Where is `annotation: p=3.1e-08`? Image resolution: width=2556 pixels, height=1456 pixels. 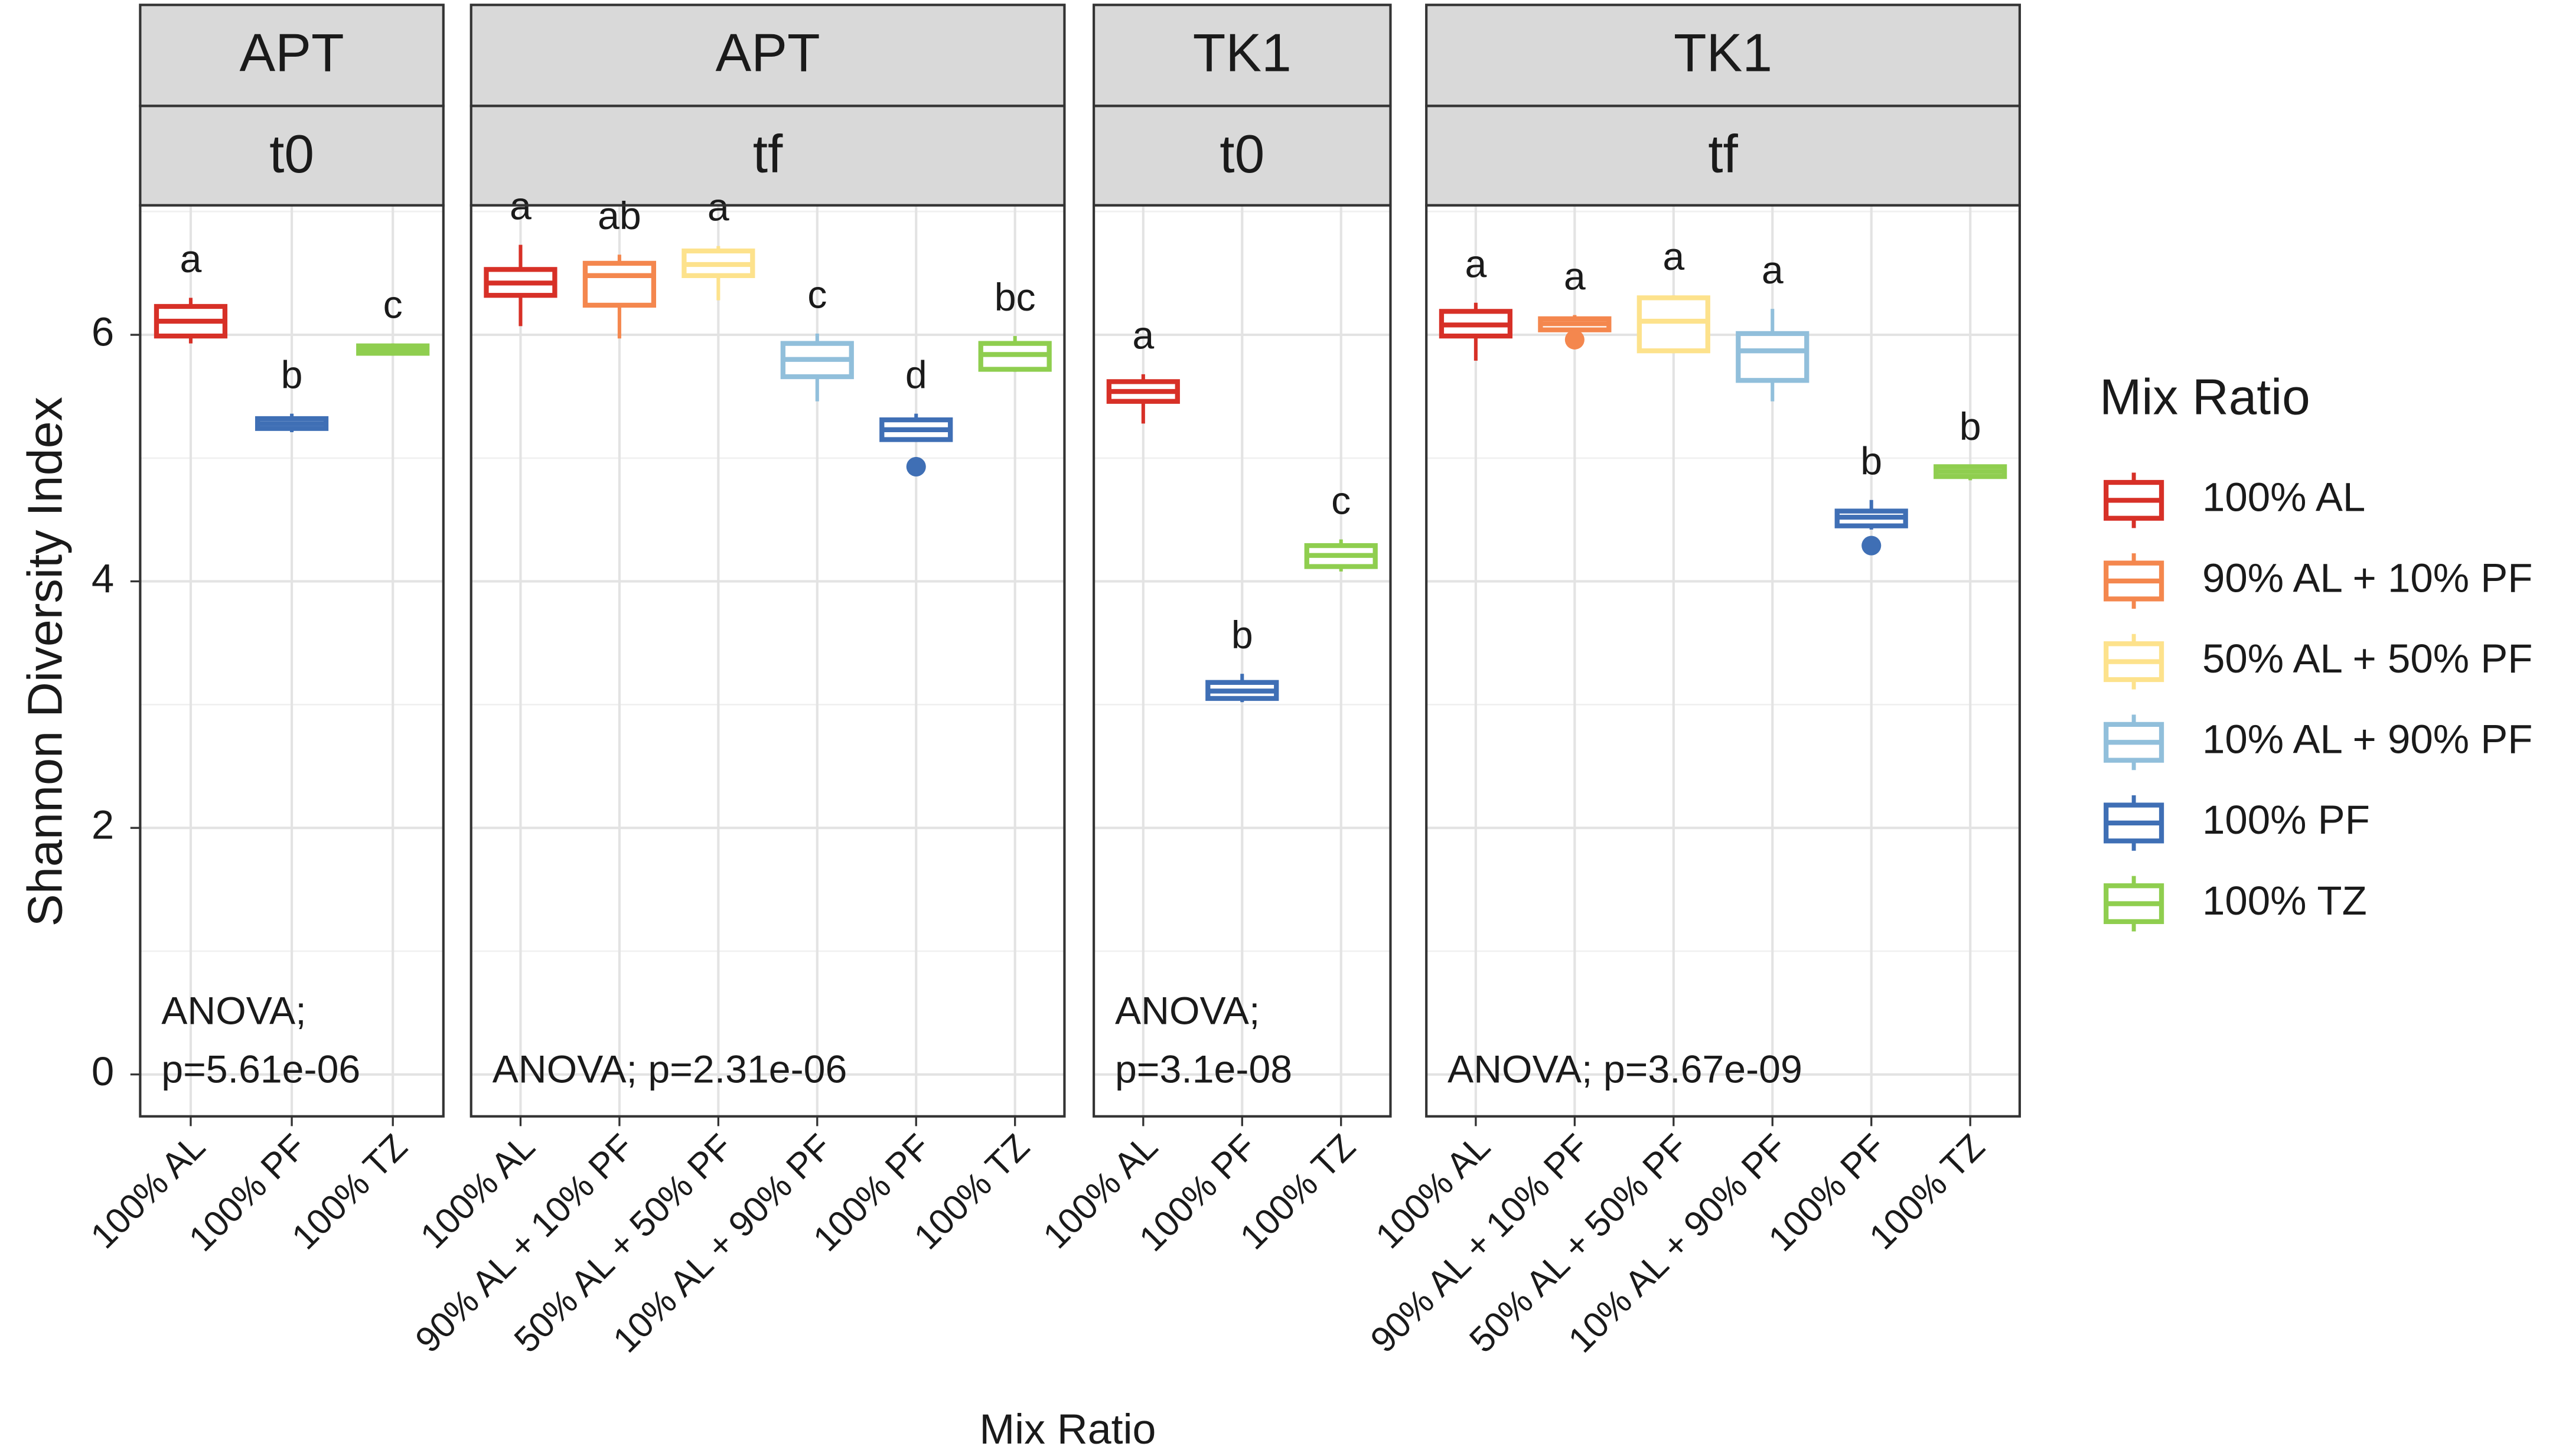
annotation: p=3.1e-08 is located at coordinates (1203, 1070).